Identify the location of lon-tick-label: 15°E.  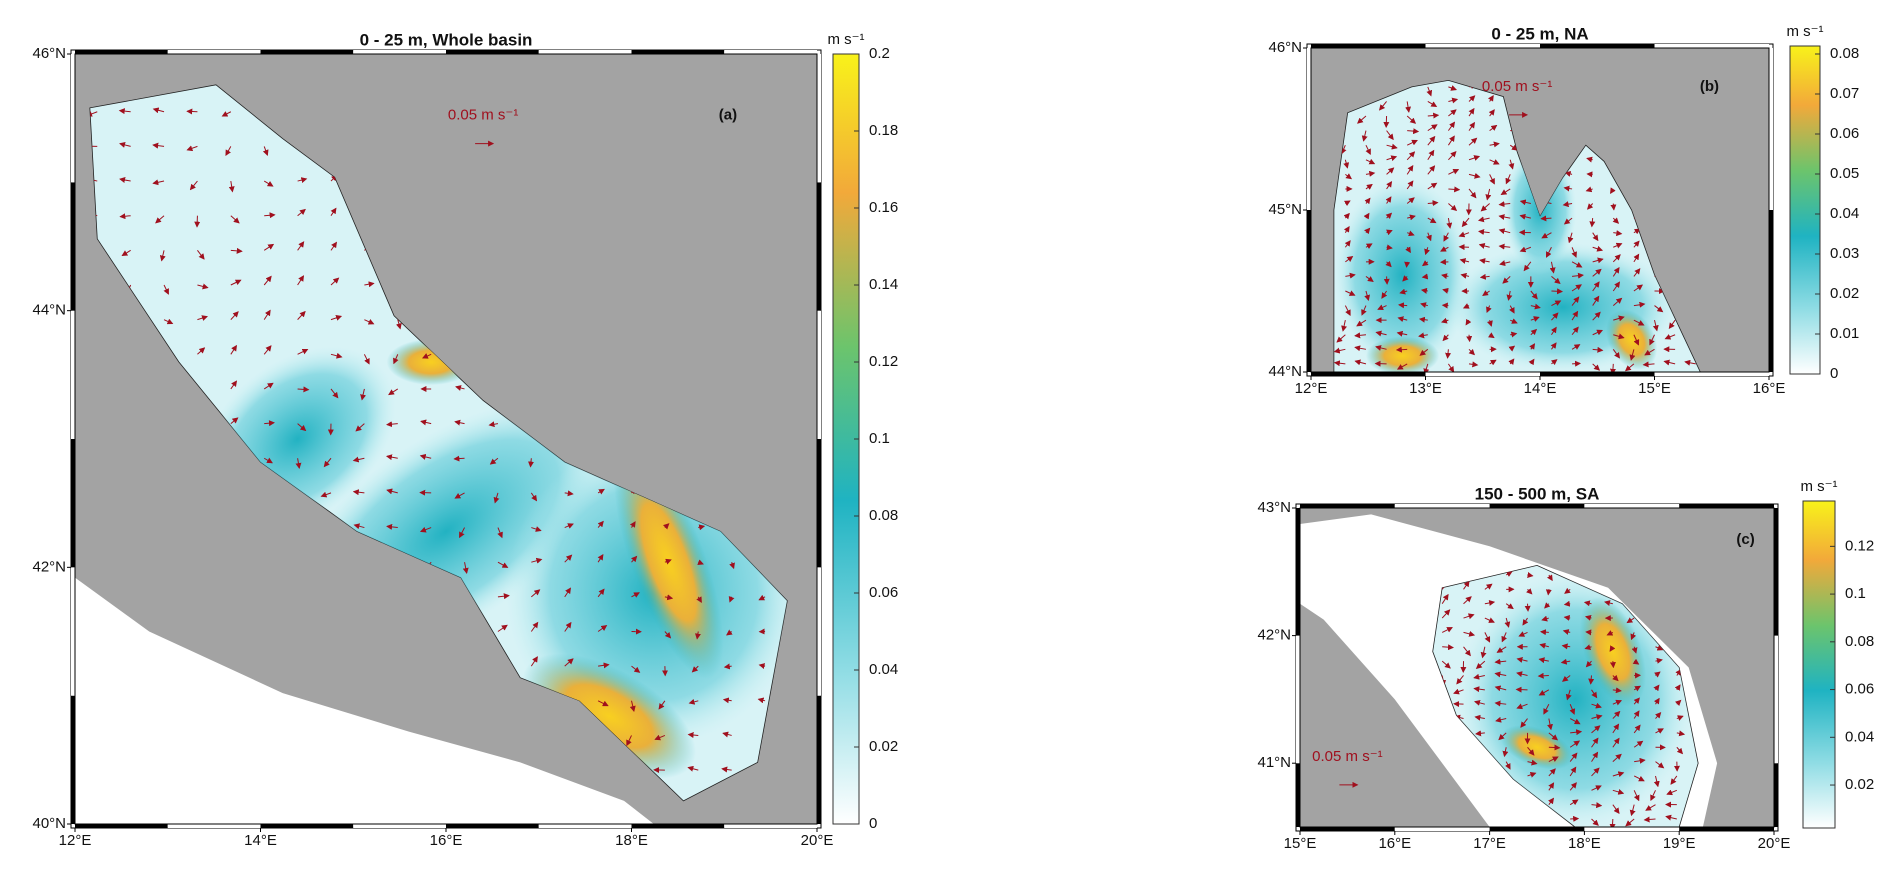
(1300, 843).